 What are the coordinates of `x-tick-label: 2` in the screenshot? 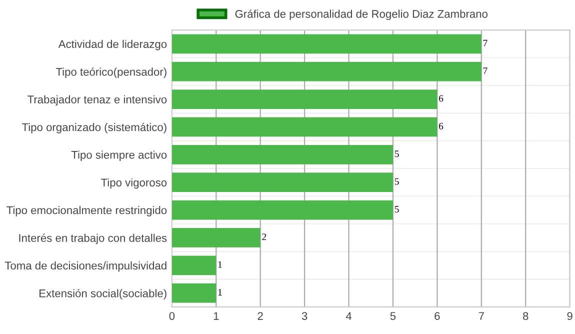 It's located at (260, 316).